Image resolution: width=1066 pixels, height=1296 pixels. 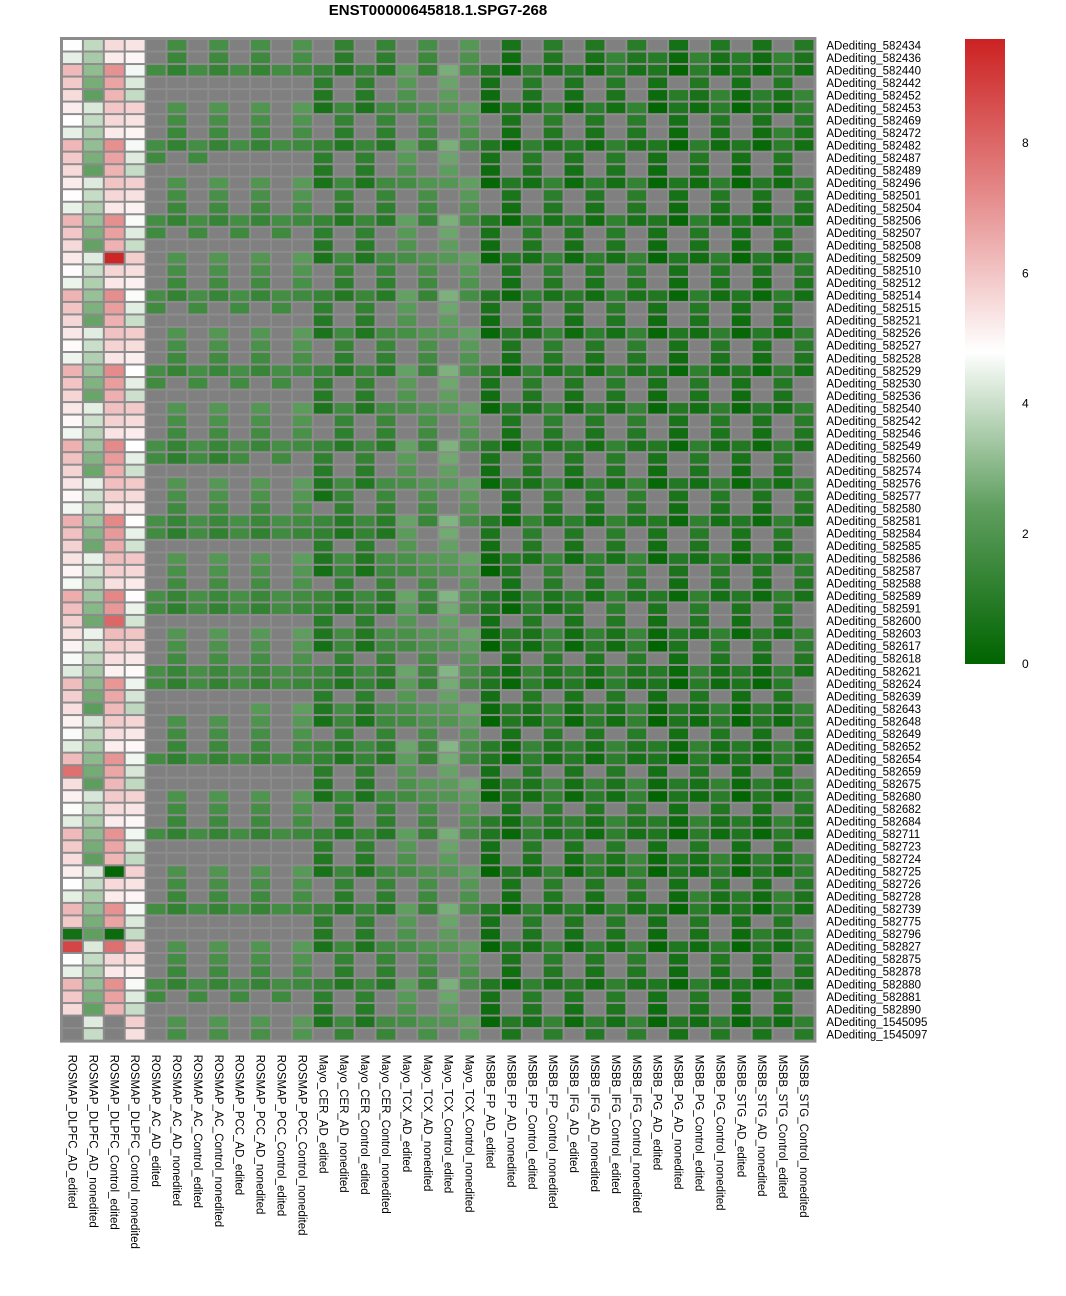 What do you see at coordinates (322, 1114) in the screenshot?
I see `column-label: Mayo_CER_AD_edited` at bounding box center [322, 1114].